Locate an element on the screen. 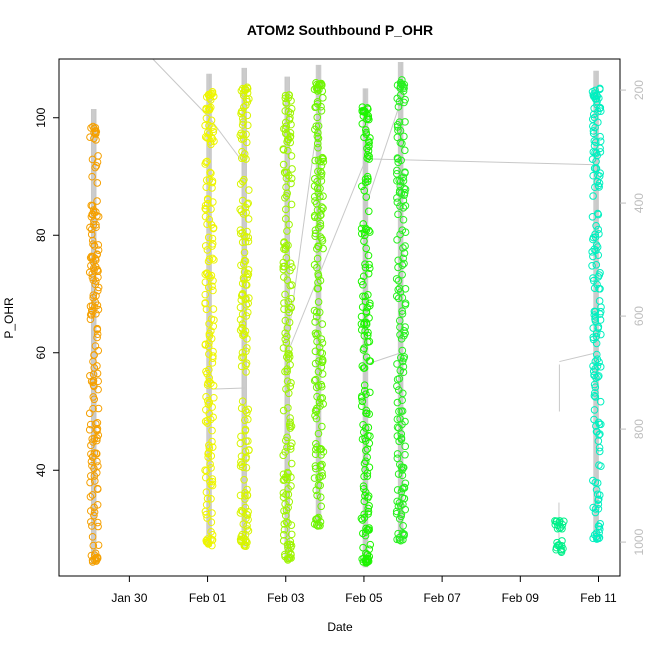 Image resolution: width=650 pixels, height=650 pixels. y-tick-label: 100 is located at coordinates (41, 117).